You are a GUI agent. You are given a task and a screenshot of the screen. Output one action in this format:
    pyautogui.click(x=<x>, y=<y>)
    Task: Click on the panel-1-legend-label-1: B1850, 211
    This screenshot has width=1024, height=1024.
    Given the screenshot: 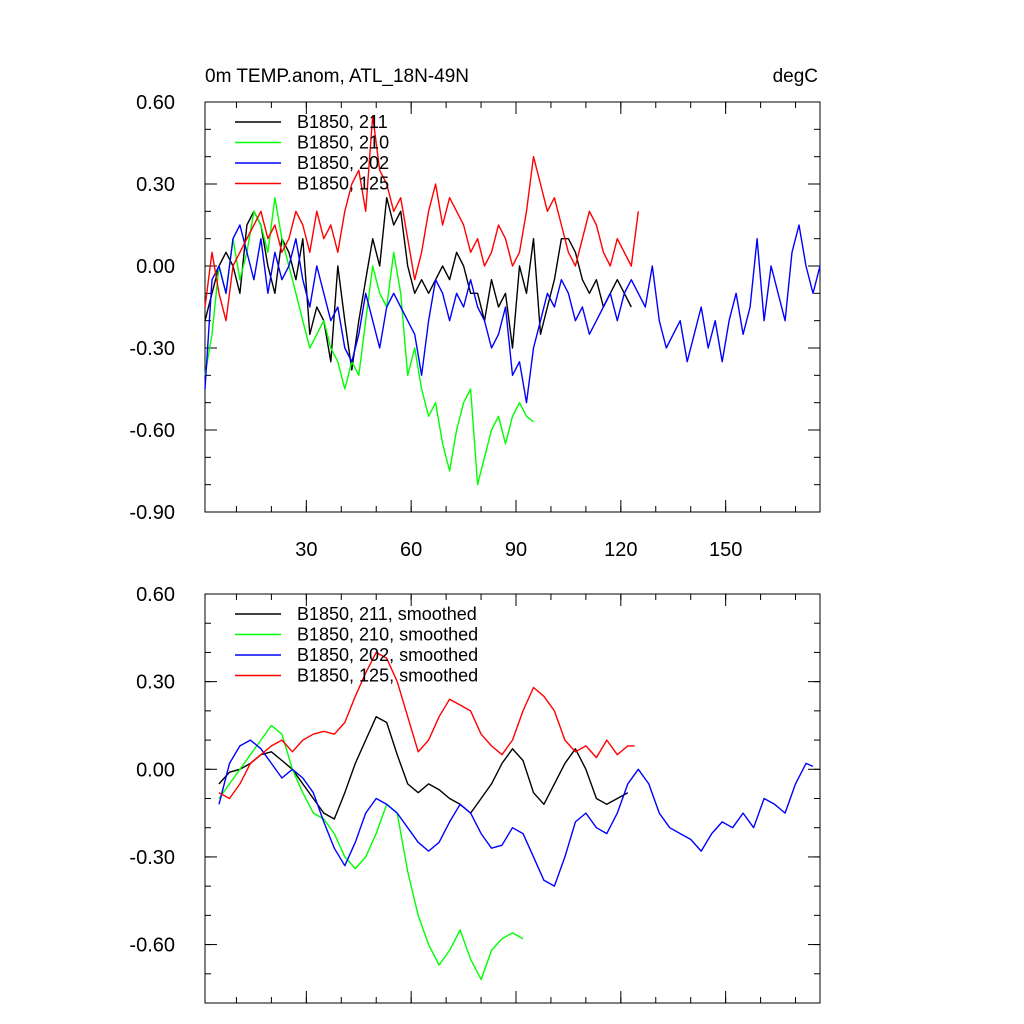 What is the action you would take?
    pyautogui.click(x=342, y=122)
    